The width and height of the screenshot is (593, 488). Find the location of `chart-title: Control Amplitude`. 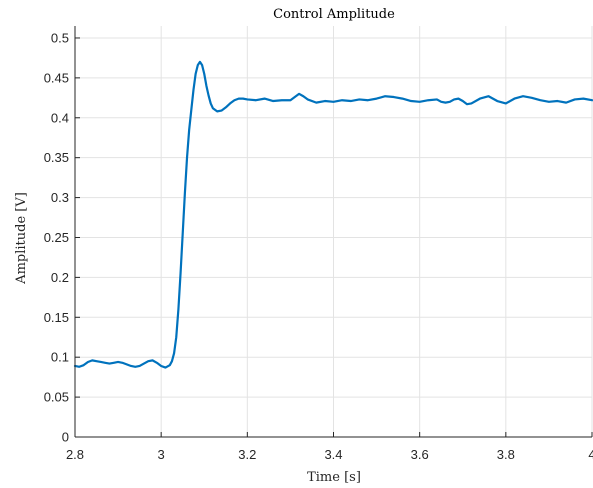

chart-title: Control Amplitude is located at coordinates (334, 14).